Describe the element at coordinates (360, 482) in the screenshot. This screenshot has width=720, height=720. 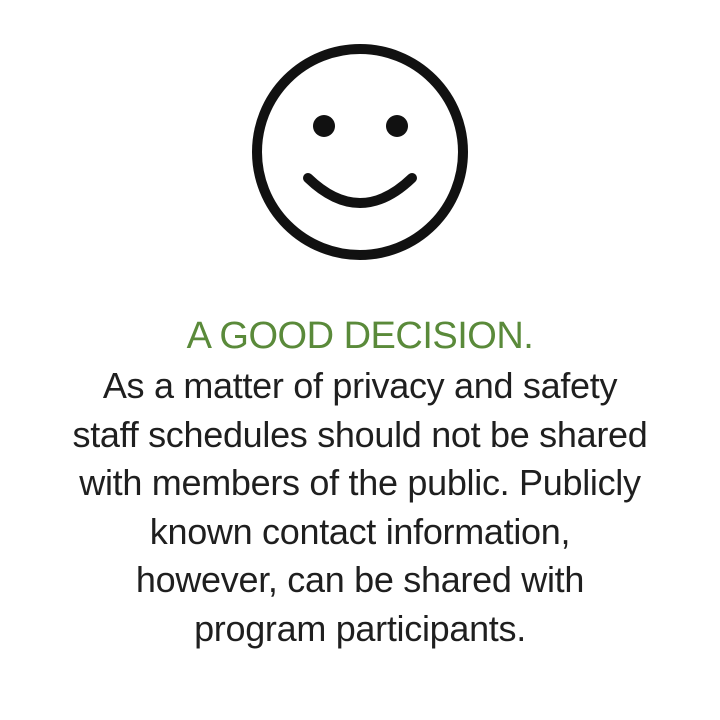
I see `explanation-line: with members of the public. Publicly` at that location.